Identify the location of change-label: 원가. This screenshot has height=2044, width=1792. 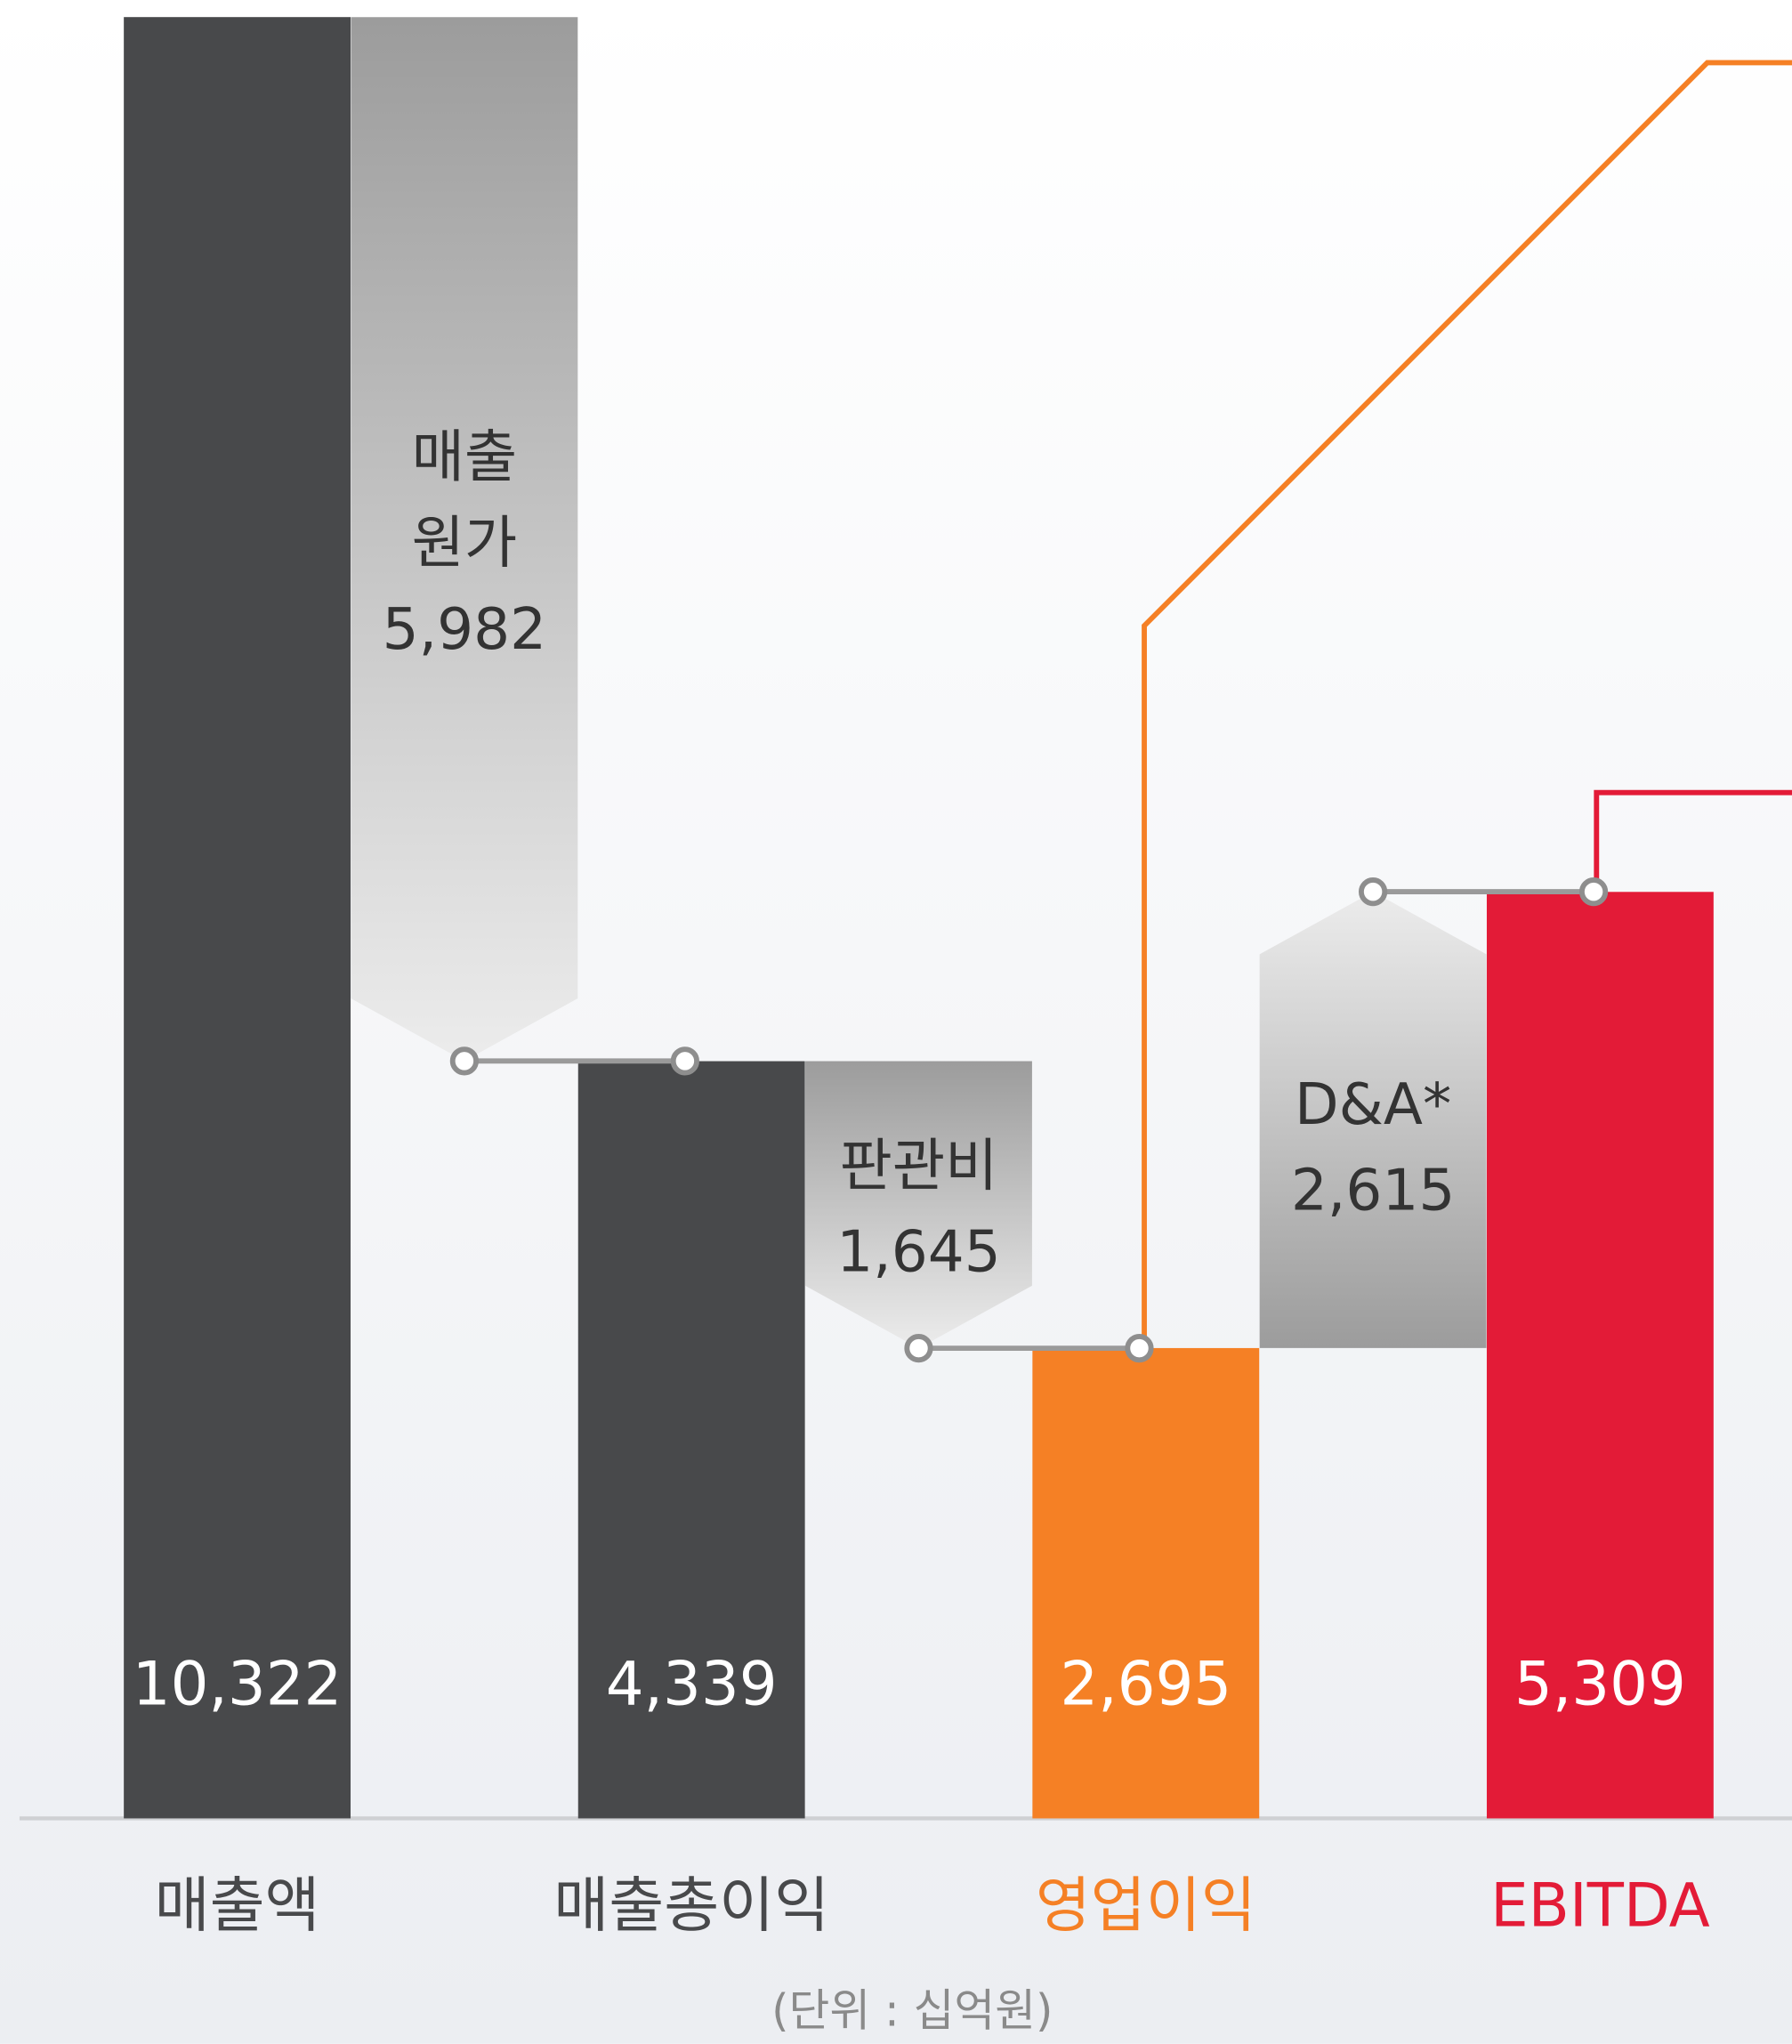
(465, 543).